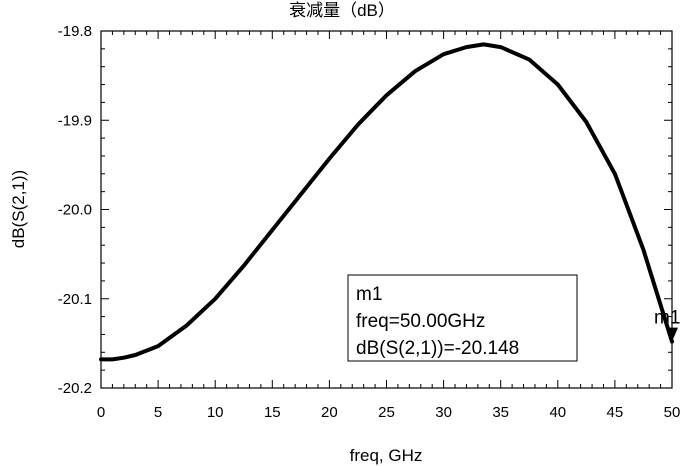 The image size is (684, 466). I want to click on y-tick-label: -20.0, so click(75, 210).